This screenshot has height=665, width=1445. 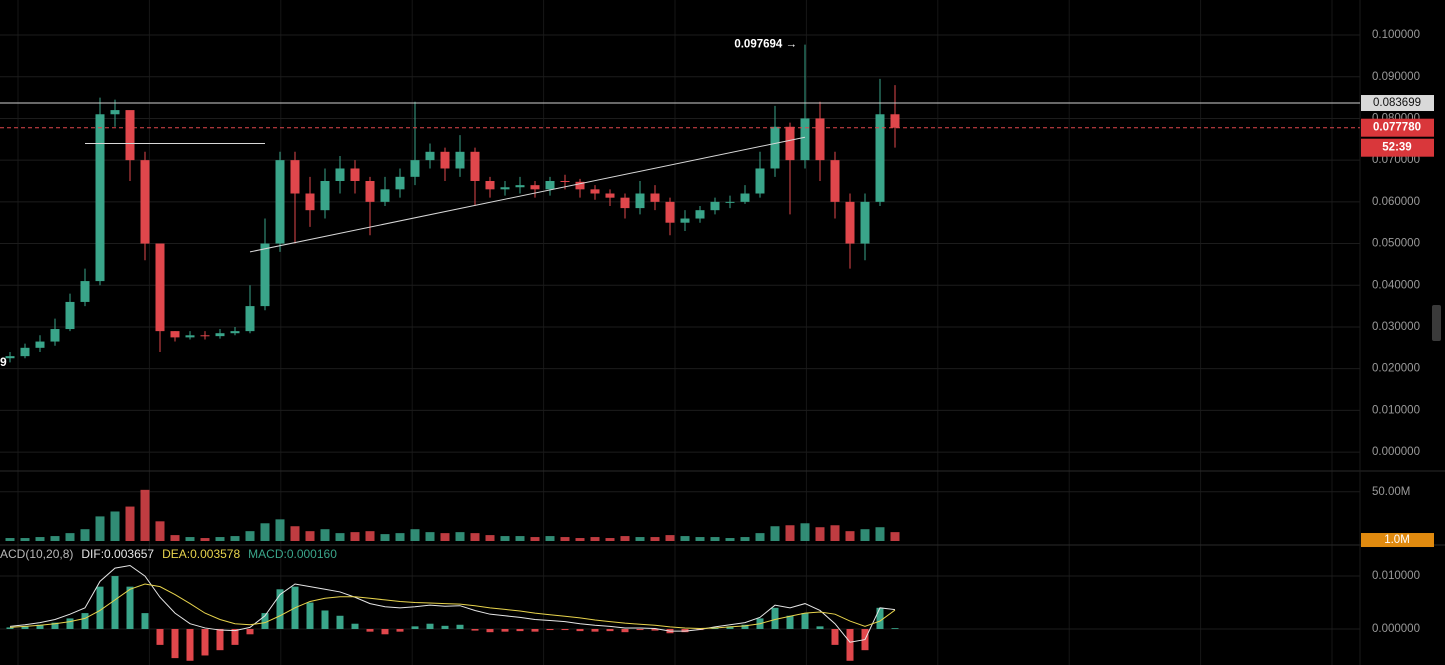 I want to click on left-label: 9, so click(x=3, y=362).